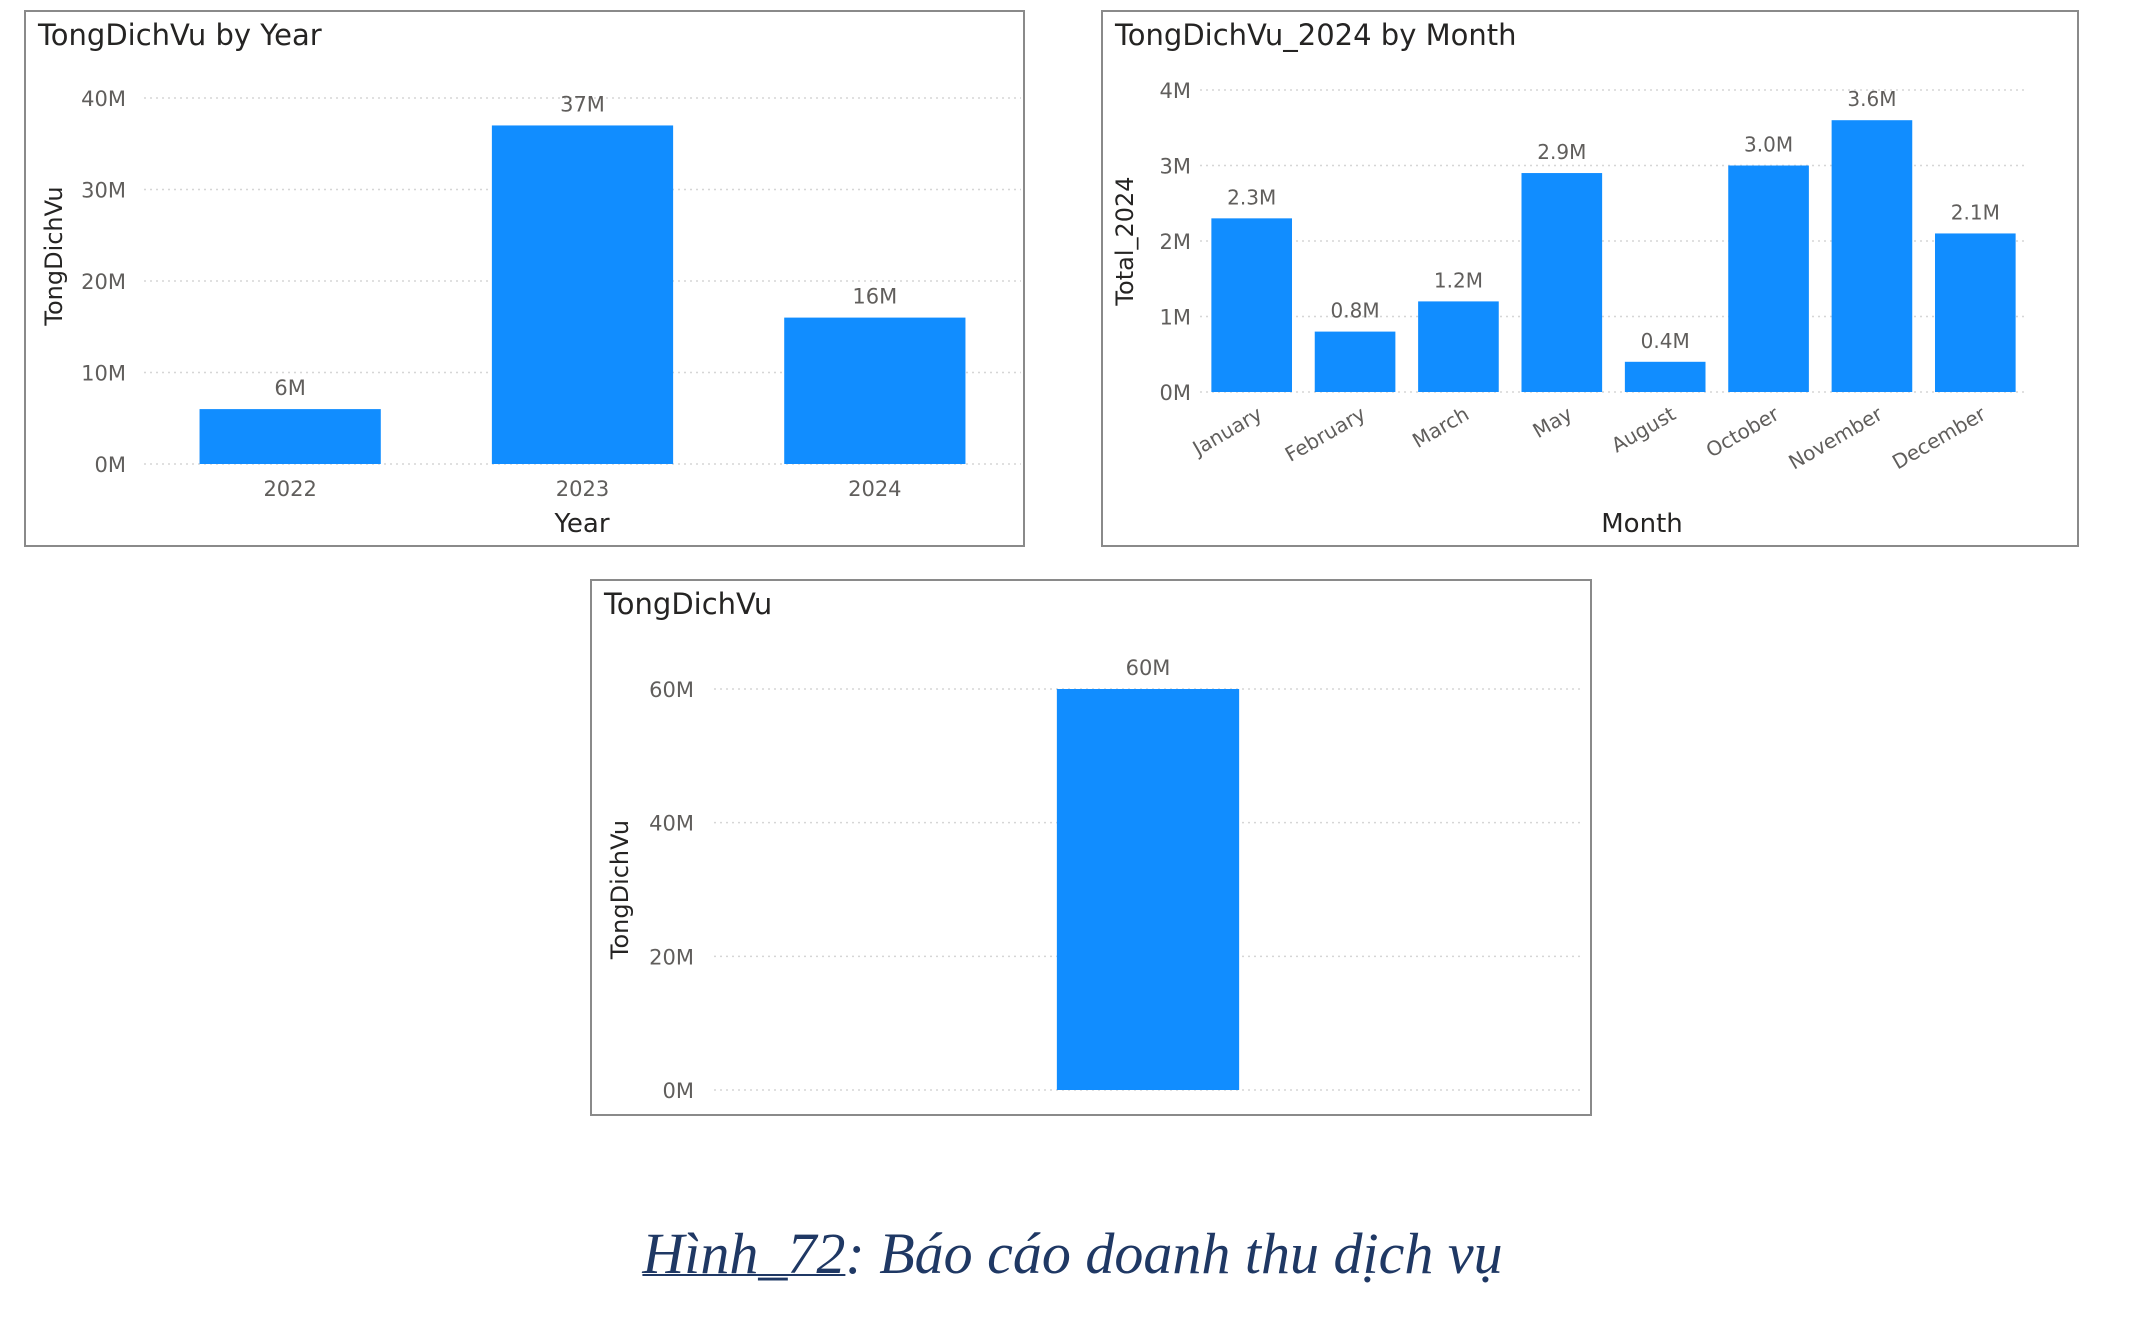 The height and width of the screenshot is (1325, 2145). Describe the element at coordinates (1561, 152) in the screenshot. I see `data-label: 2.9M` at that location.